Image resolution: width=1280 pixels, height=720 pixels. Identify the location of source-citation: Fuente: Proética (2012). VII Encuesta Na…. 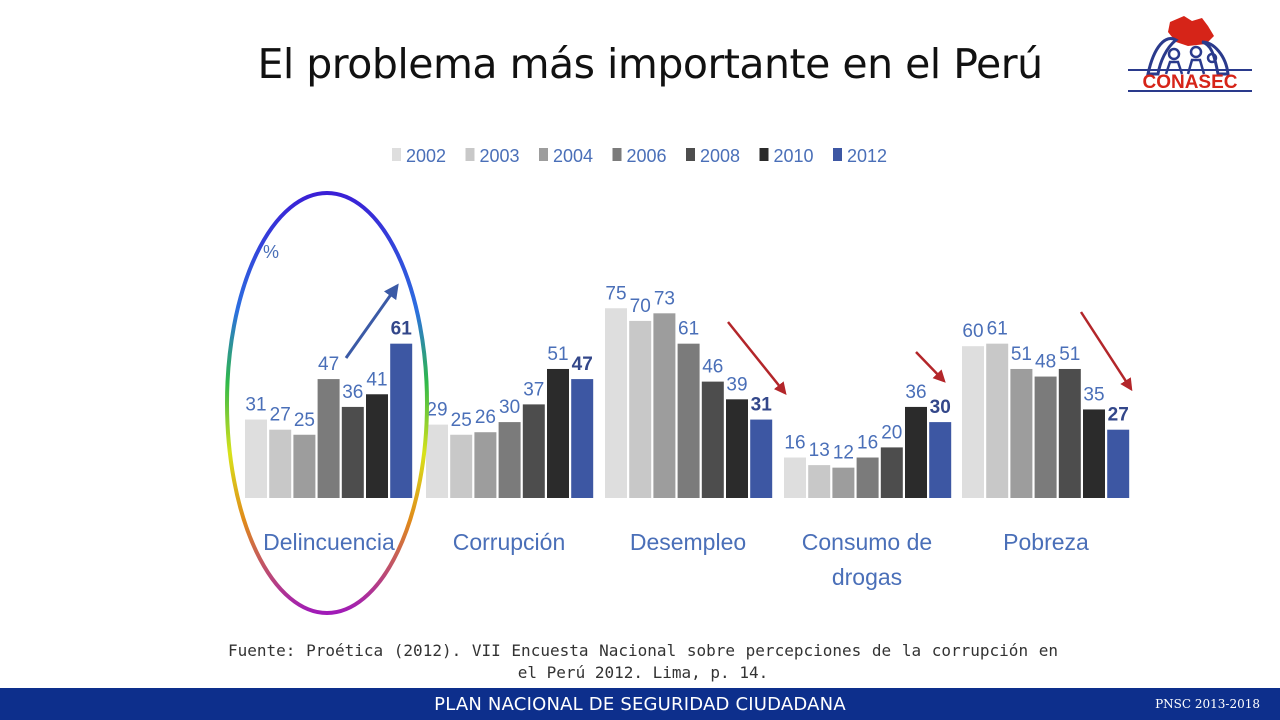
(643, 661).